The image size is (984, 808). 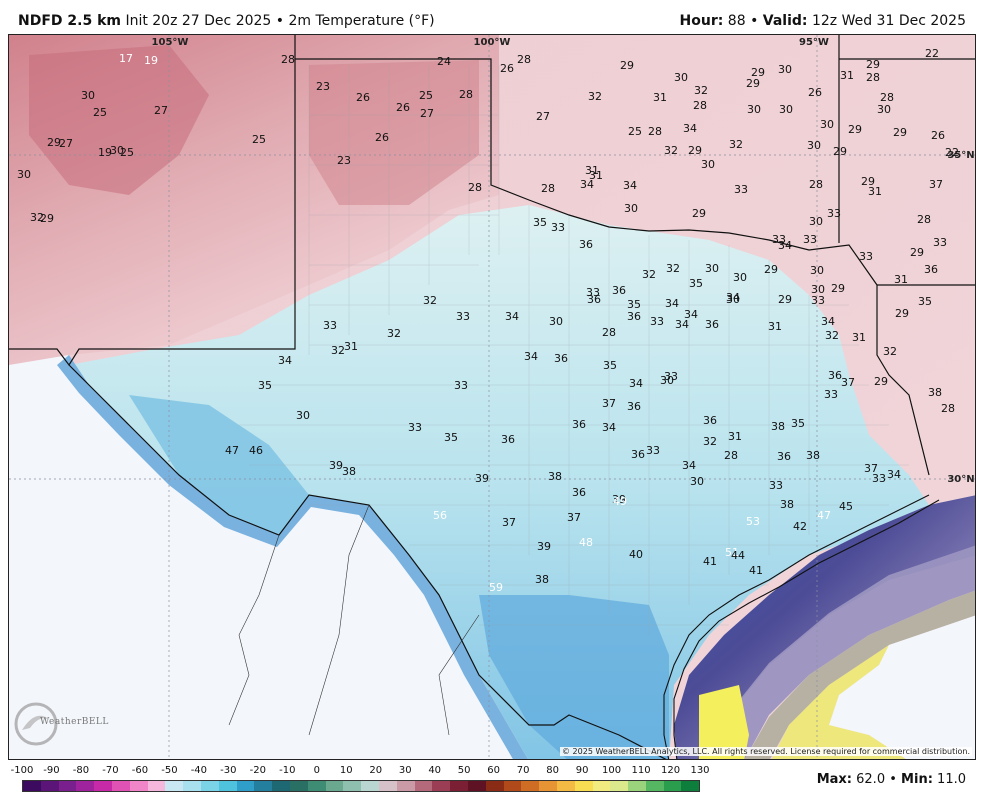 I want to click on gulf-lavender, so click(x=842, y=652).